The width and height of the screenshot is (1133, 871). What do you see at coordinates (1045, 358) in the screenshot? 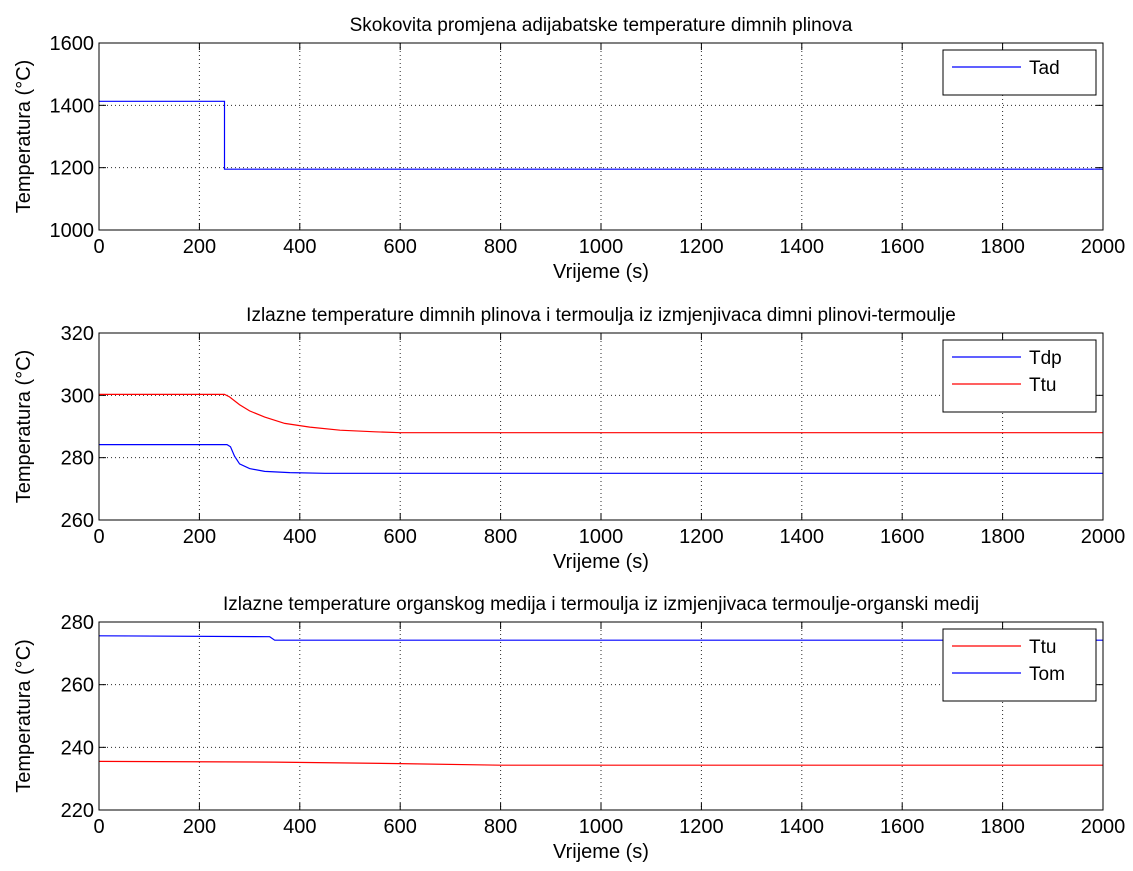
I see `legend-label-tdp: Tdp` at bounding box center [1045, 358].